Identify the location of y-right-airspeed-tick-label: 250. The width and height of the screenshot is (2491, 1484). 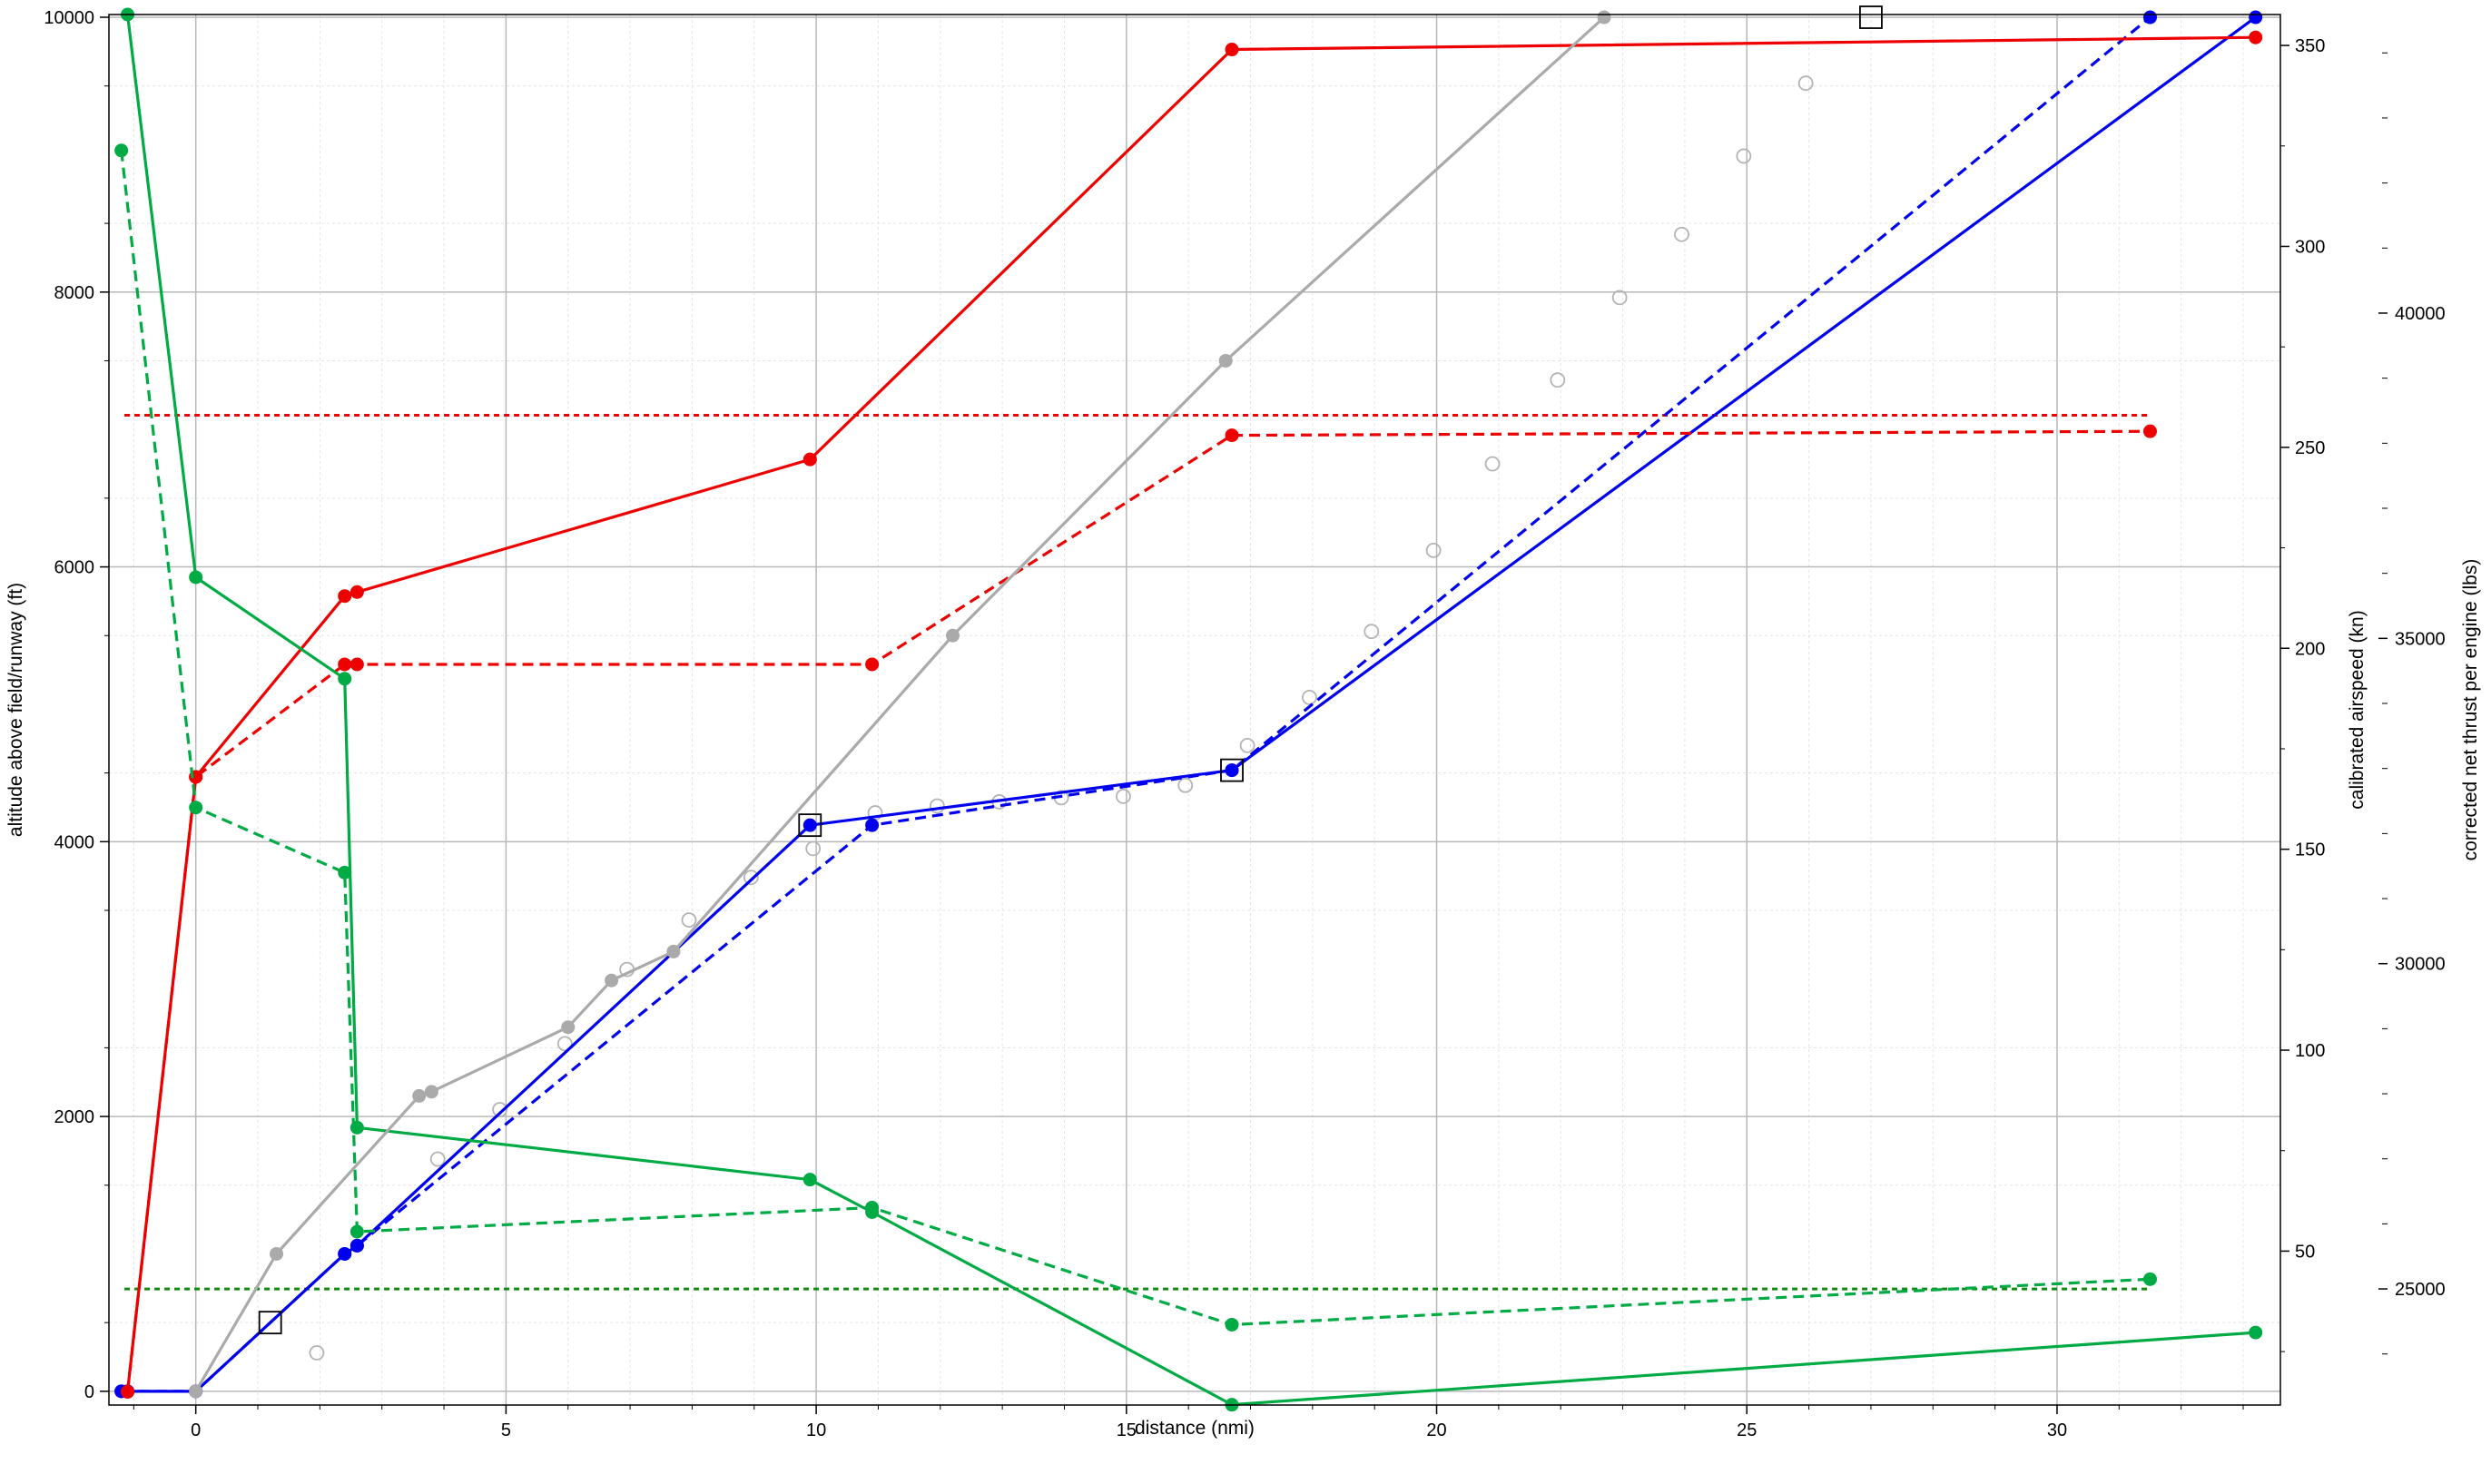
(2310, 448).